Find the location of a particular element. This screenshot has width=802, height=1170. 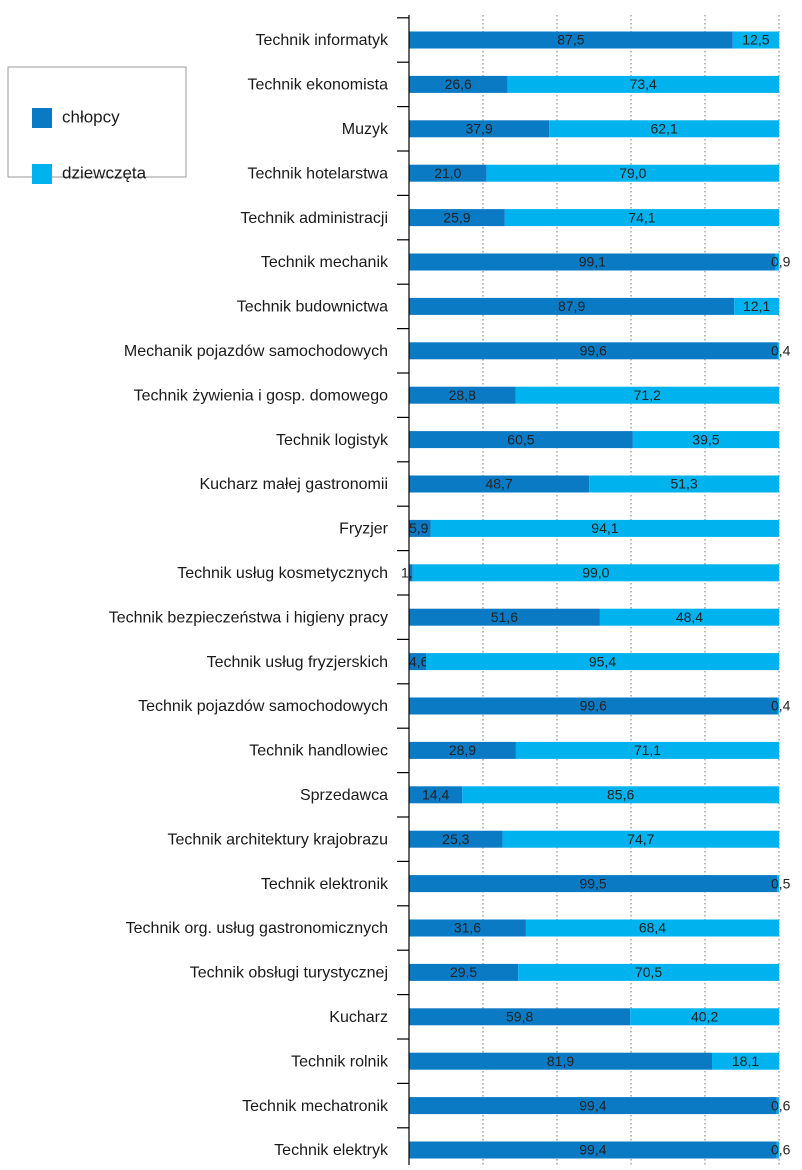

value-label: 60,5 is located at coordinates (520, 439).